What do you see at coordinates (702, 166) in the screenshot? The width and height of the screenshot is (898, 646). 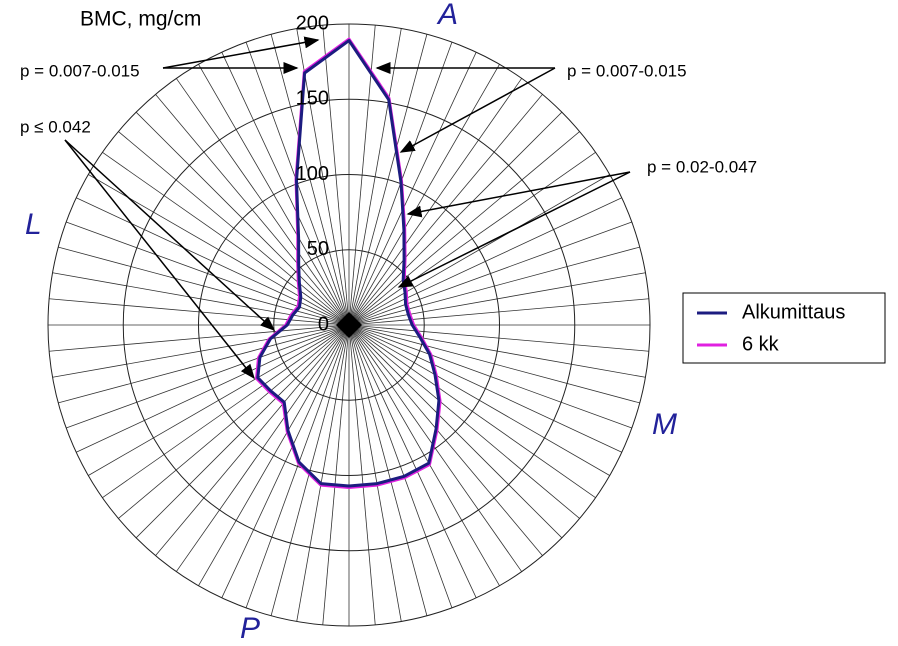 I see `annotation: p = 0.02-0.047` at bounding box center [702, 166].